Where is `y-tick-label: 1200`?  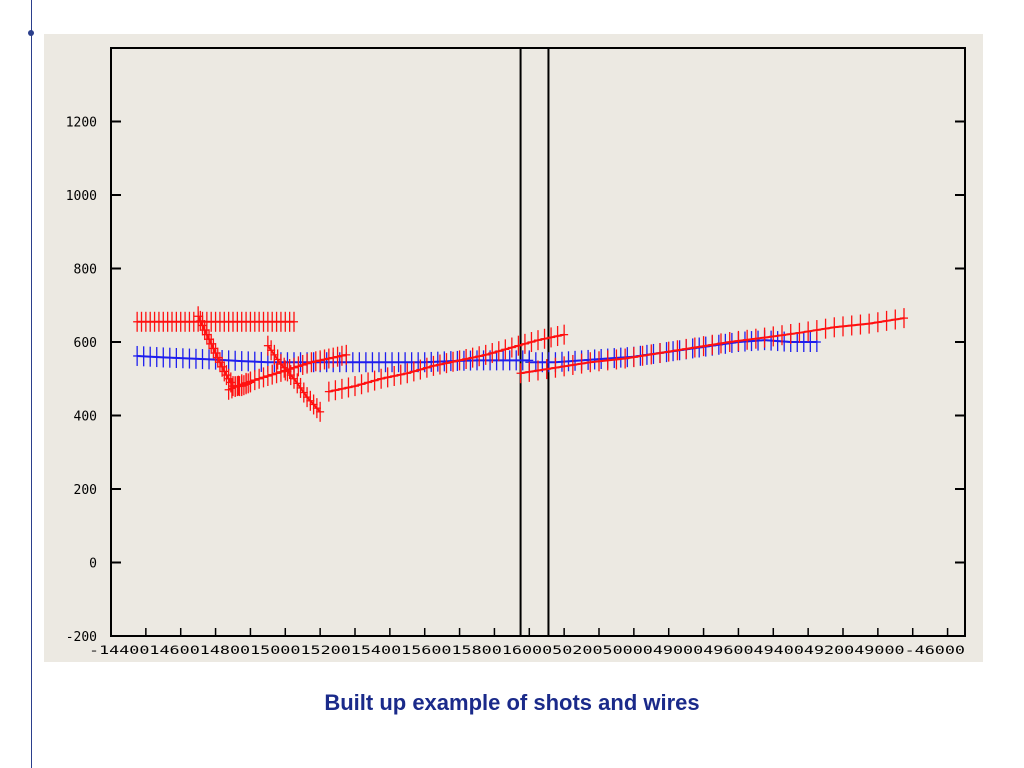
y-tick-label: 1200 is located at coordinates (81, 123).